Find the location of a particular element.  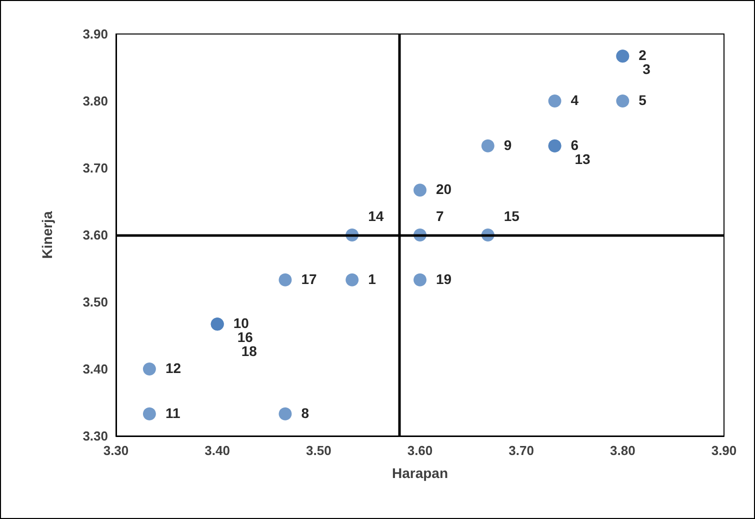

annotation: 13 is located at coordinates (582, 158).